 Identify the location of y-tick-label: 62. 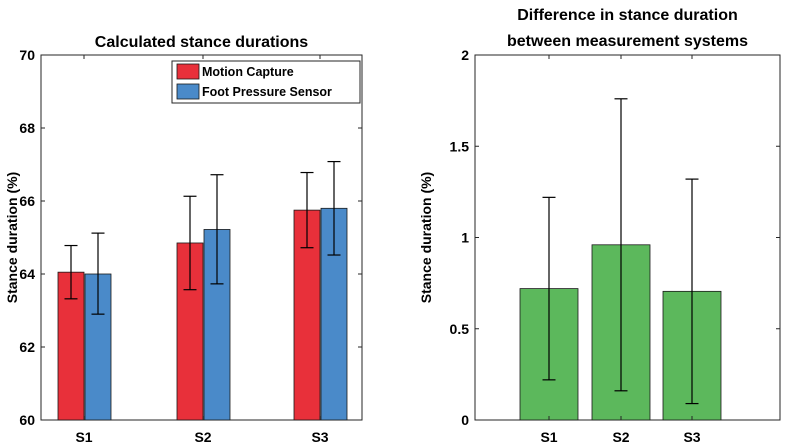
(27, 347).